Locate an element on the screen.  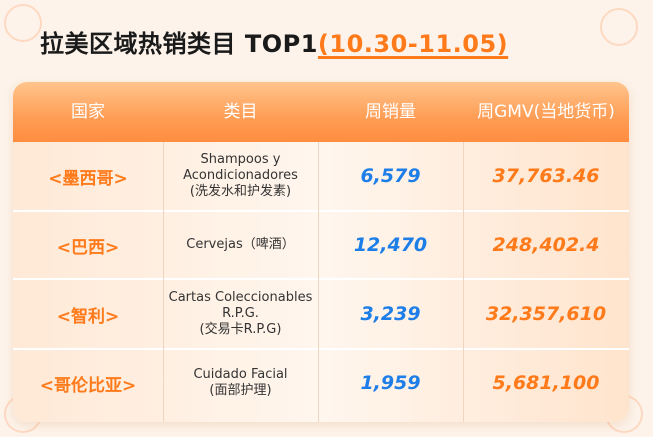
gmv-cell: 5,681,100 is located at coordinates (546, 383).